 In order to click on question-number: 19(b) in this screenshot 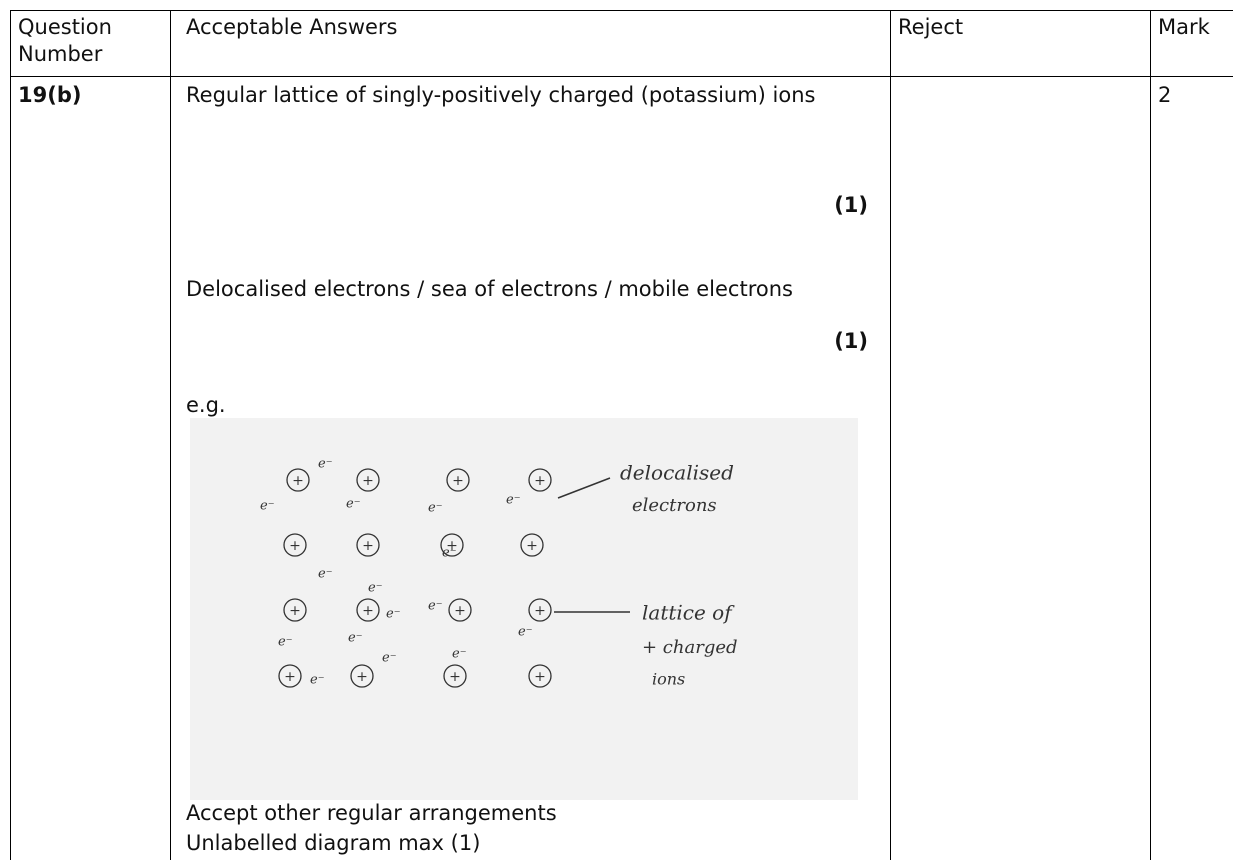, I will do `click(50, 95)`.